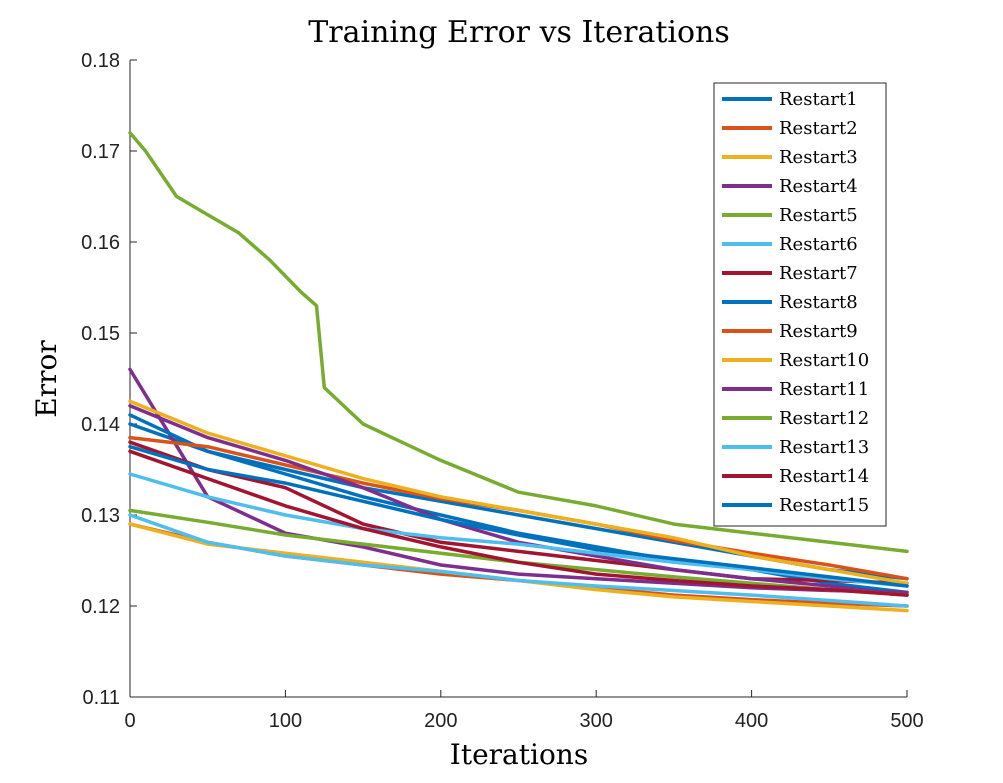  What do you see at coordinates (440, 721) in the screenshot?
I see `x-tick-label: 200` at bounding box center [440, 721].